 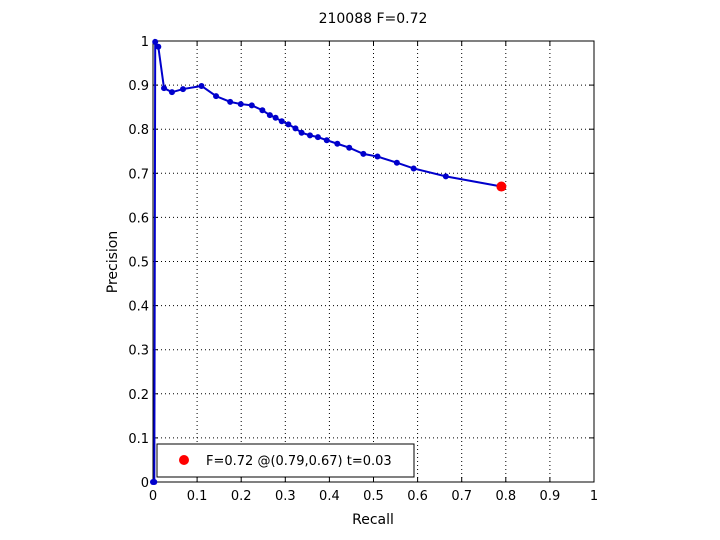 What do you see at coordinates (373, 520) in the screenshot?
I see `x-axis-label: Recall` at bounding box center [373, 520].